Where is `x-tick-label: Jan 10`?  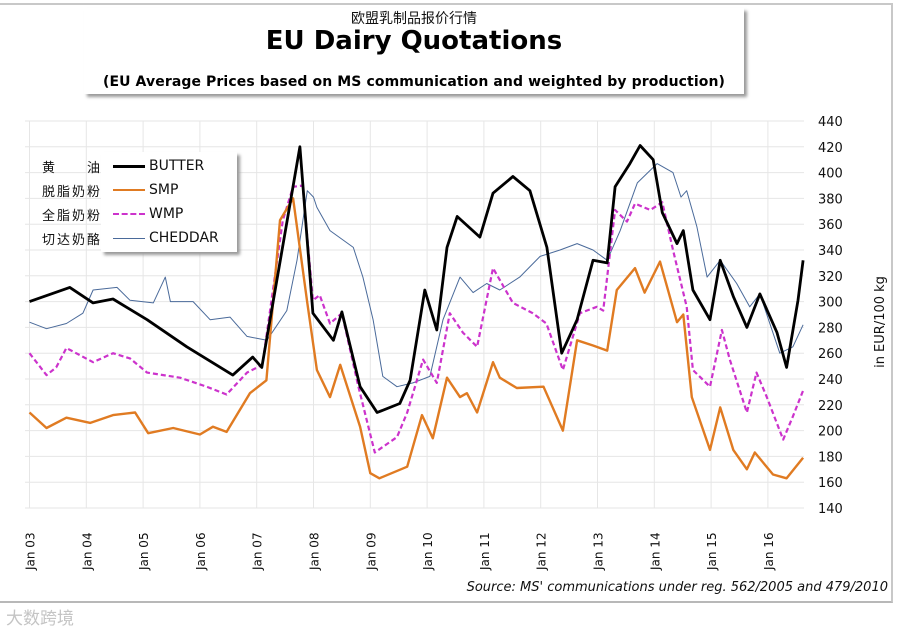
x-tick-label: Jan 10 is located at coordinates (428, 551).